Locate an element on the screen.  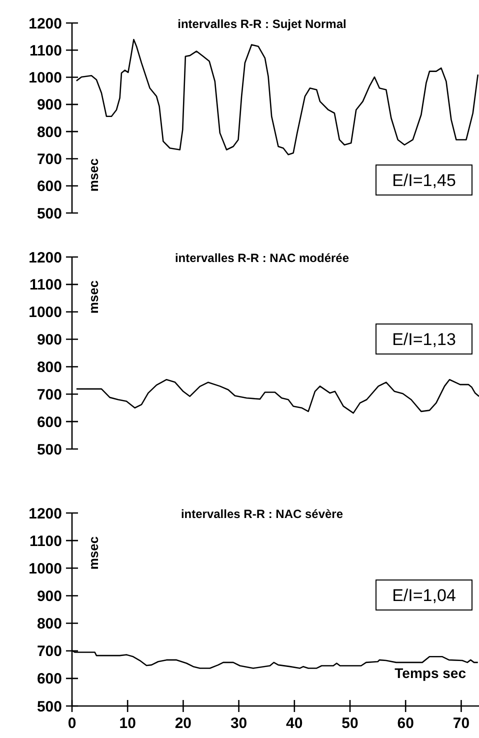
x-tick-label: 60 is located at coordinates (405, 723).